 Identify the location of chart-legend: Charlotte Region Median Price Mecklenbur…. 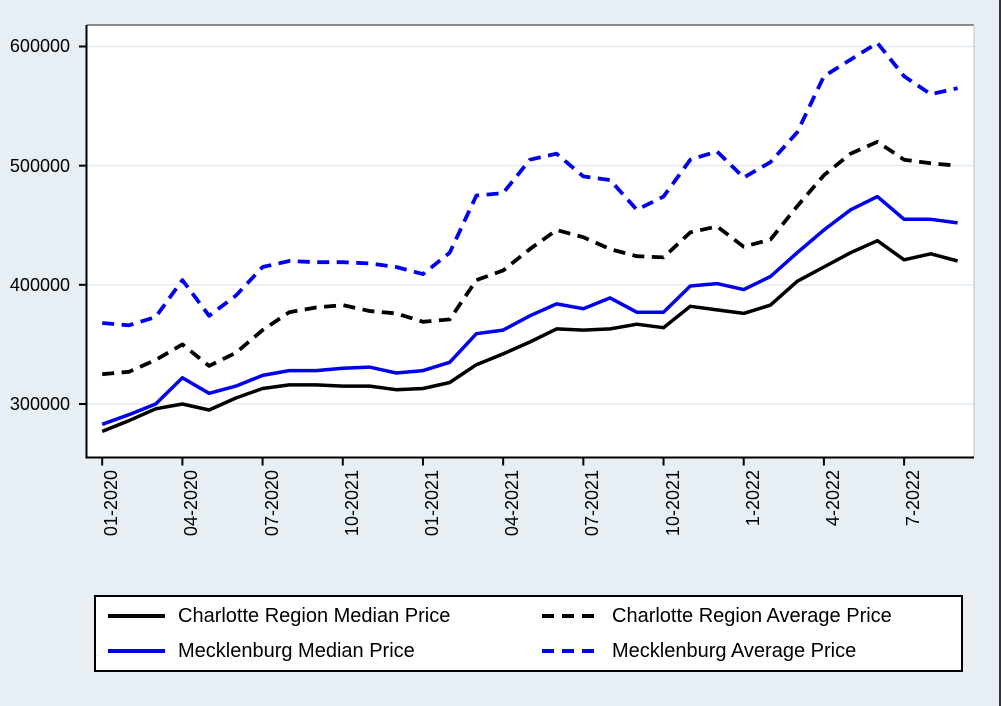
(528, 633).